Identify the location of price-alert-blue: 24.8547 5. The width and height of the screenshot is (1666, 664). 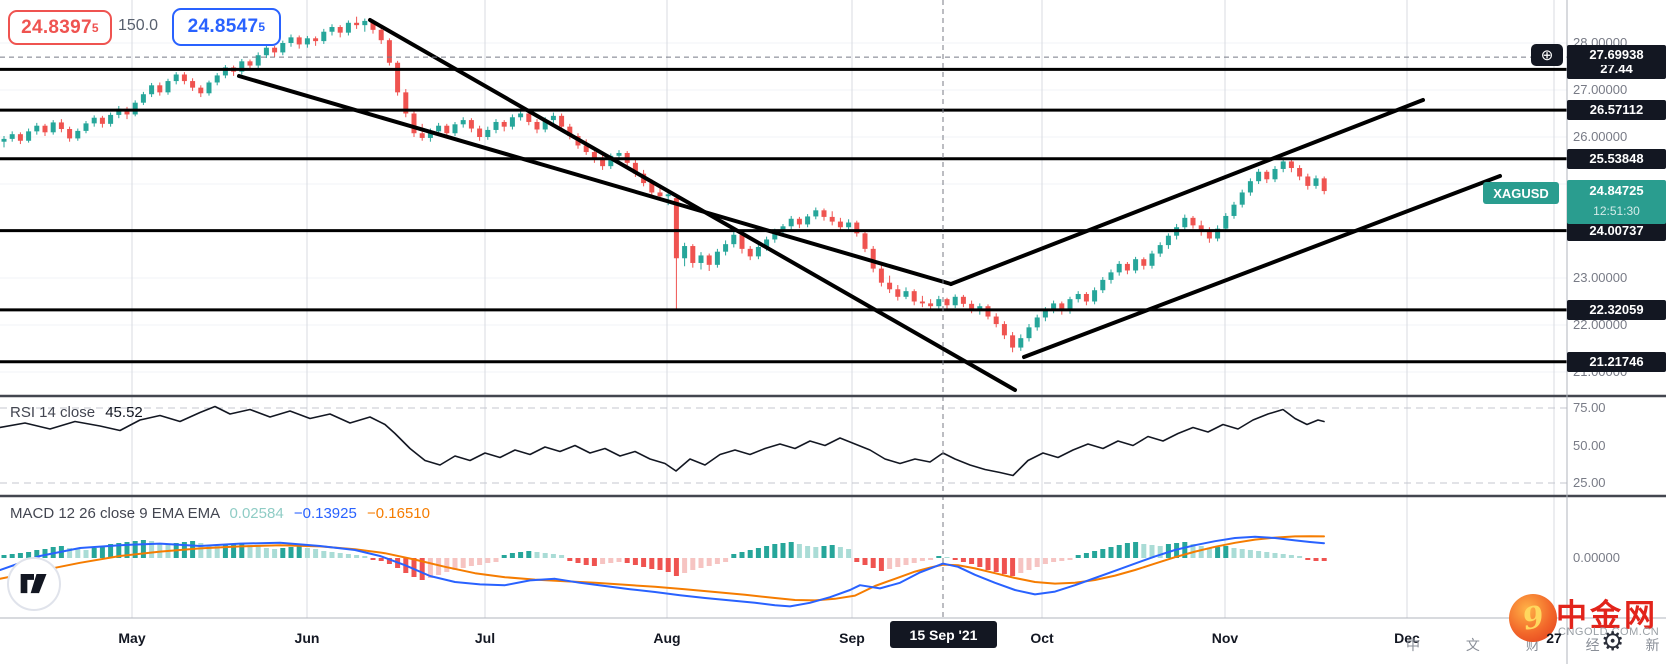
(226, 27).